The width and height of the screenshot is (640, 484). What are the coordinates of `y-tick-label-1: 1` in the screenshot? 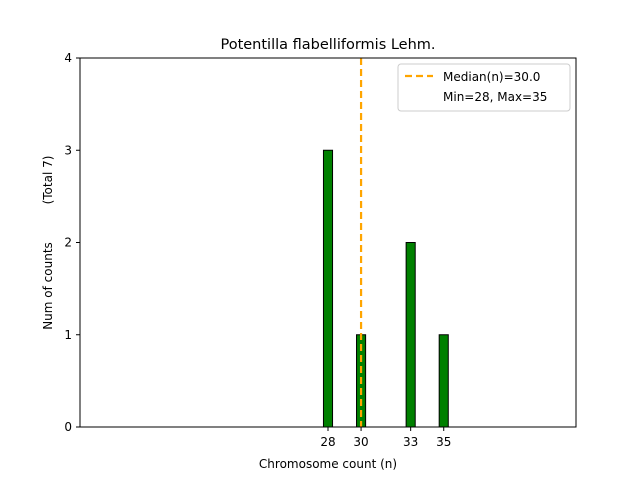 It's located at (68, 335).